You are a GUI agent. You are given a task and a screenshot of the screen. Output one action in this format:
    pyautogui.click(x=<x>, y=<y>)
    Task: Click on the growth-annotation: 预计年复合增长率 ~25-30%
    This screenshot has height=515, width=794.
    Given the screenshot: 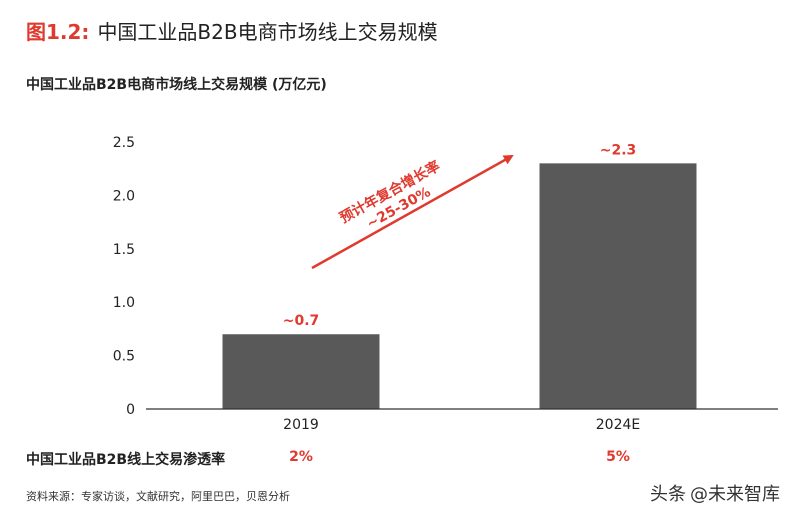 What is the action you would take?
    pyautogui.click(x=412, y=212)
    